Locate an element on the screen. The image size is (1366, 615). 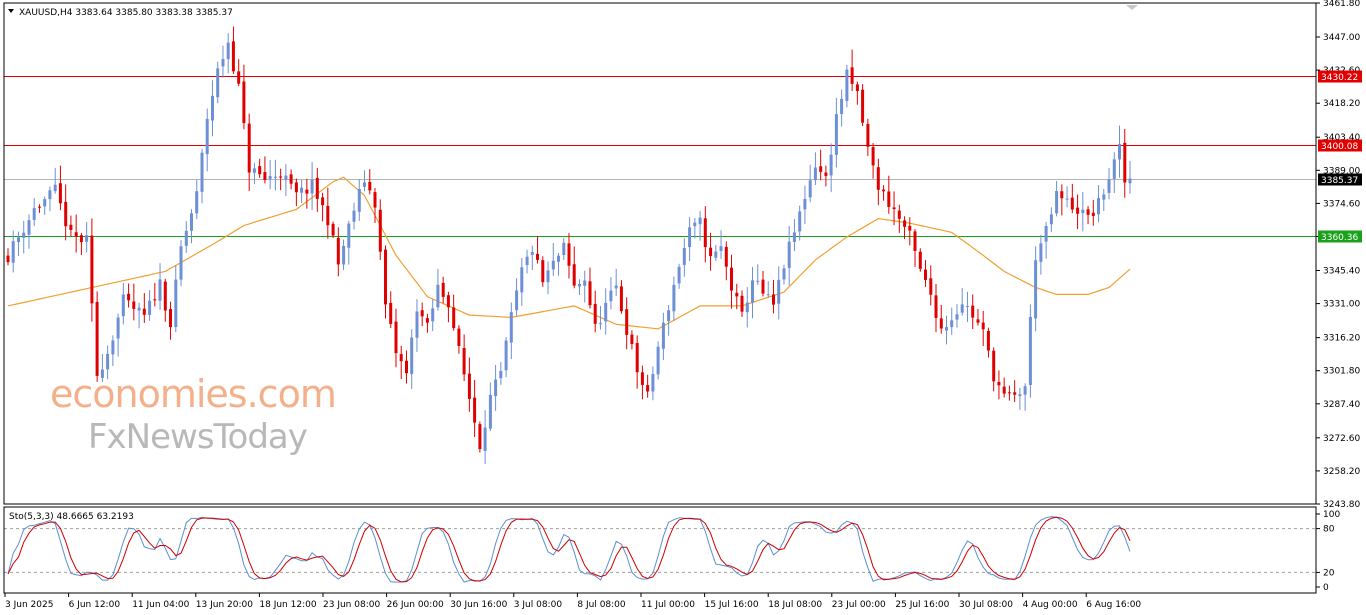
stochastic-axis-tick-label: 100 is located at coordinates (1331, 515).